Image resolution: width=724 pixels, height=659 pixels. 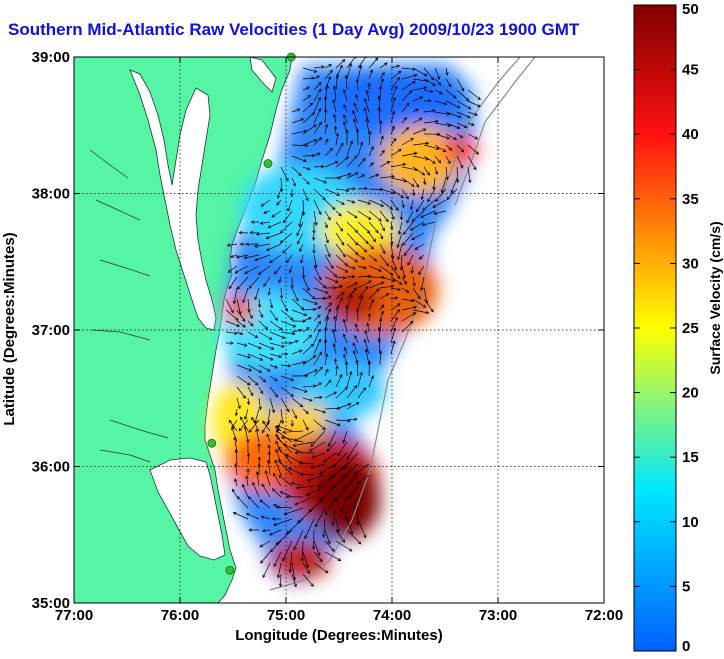 I want to click on colorbar-tick-label: 25, so click(x=690, y=328).